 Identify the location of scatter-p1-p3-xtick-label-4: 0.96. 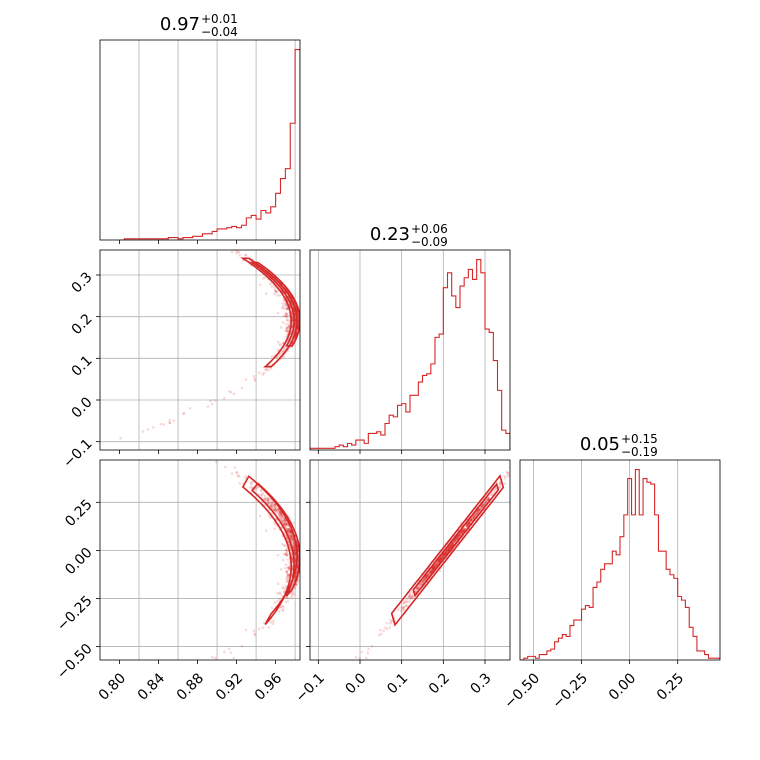
(268, 686).